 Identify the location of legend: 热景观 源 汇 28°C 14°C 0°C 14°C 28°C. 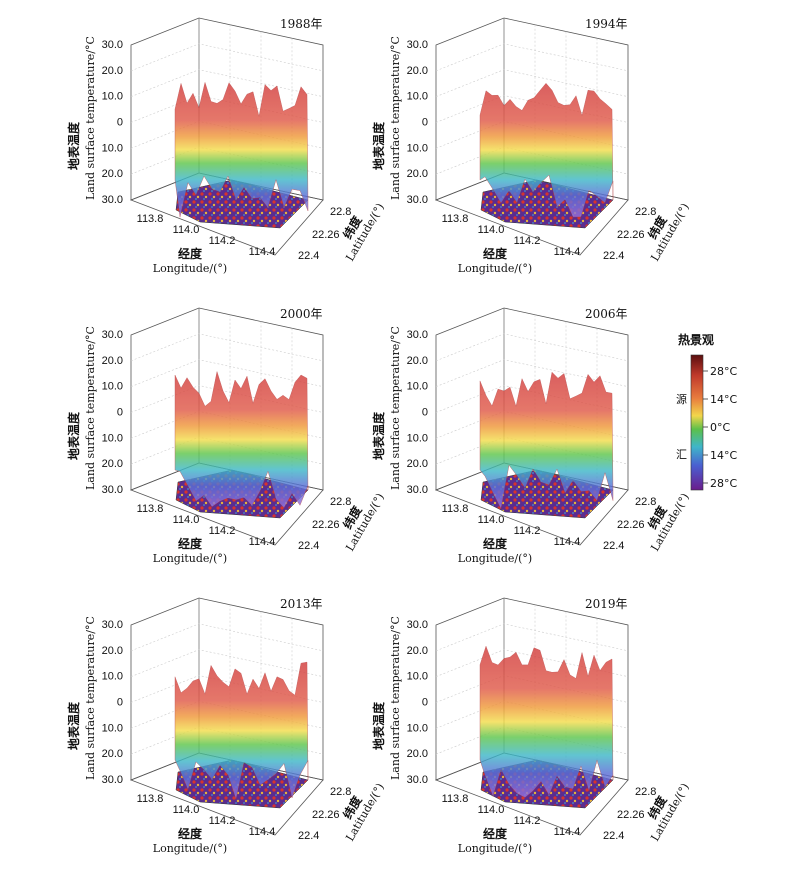
(706, 411).